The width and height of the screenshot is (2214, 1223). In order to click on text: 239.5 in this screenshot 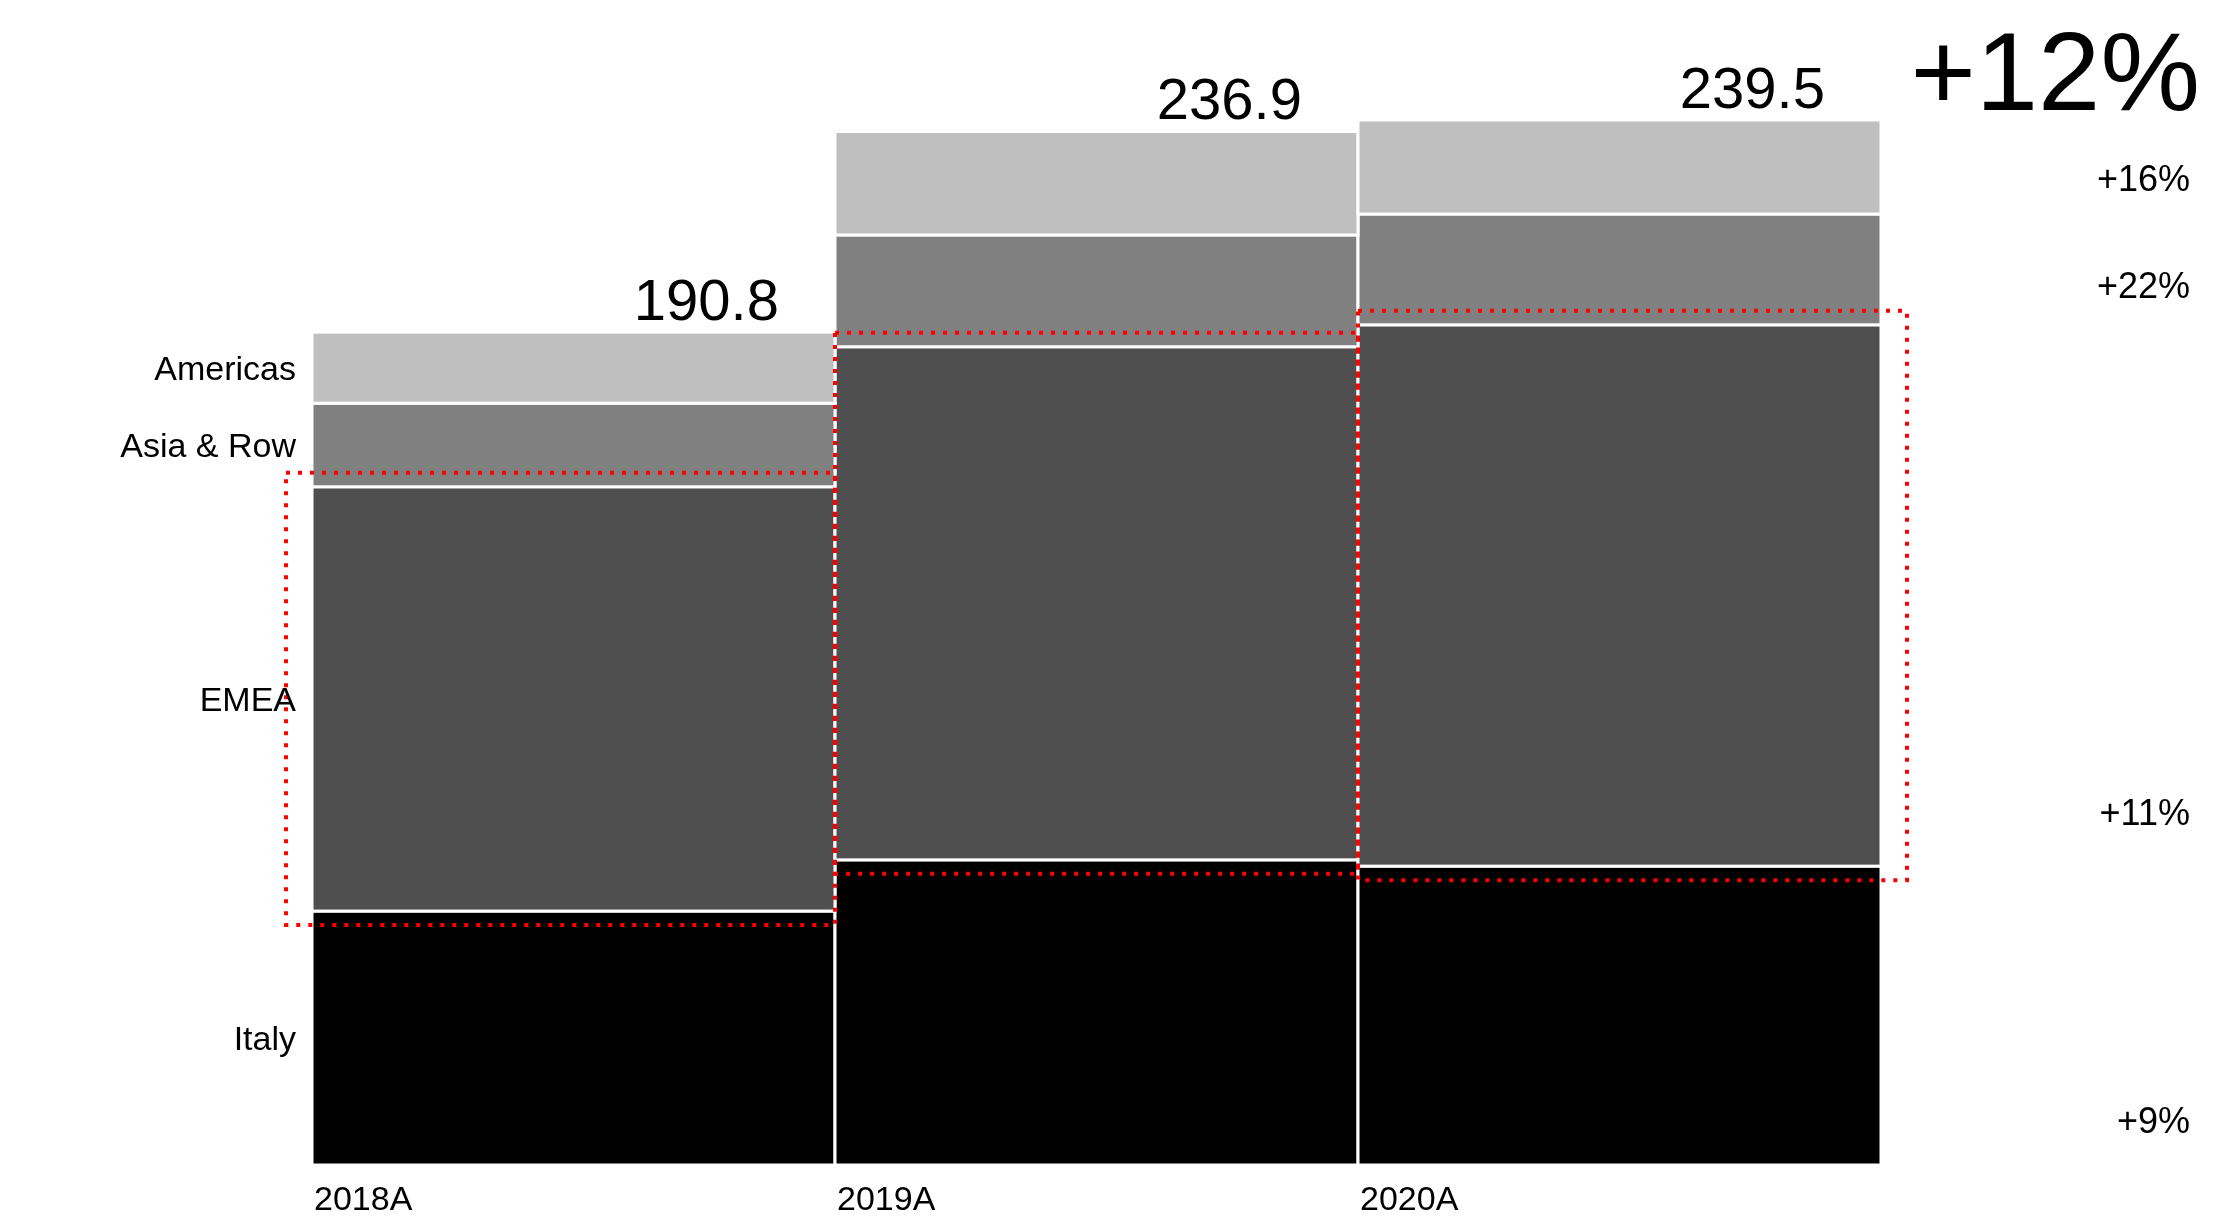, I will do `click(1752, 87)`.